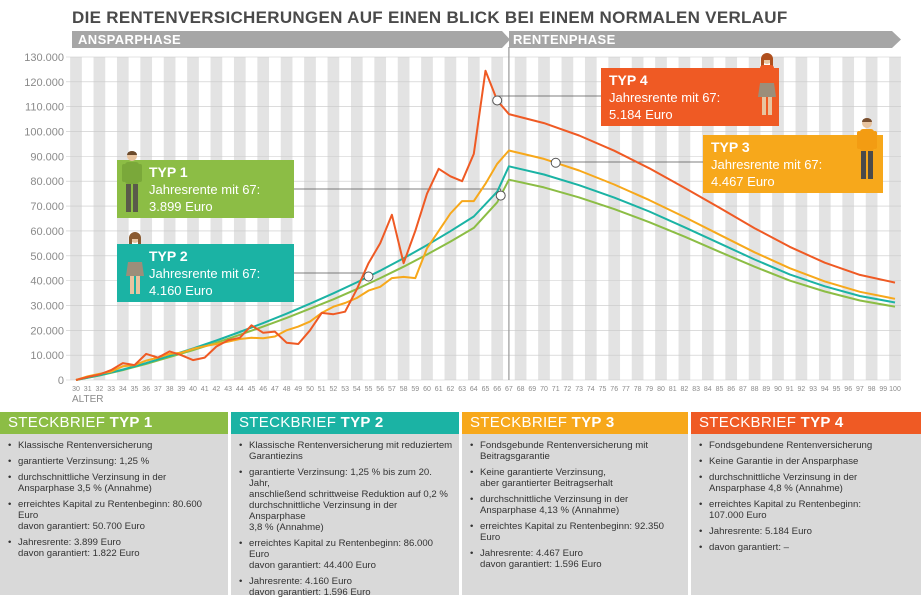 The height and width of the screenshot is (598, 921). I want to click on x-tick-label: 49, so click(298, 389).